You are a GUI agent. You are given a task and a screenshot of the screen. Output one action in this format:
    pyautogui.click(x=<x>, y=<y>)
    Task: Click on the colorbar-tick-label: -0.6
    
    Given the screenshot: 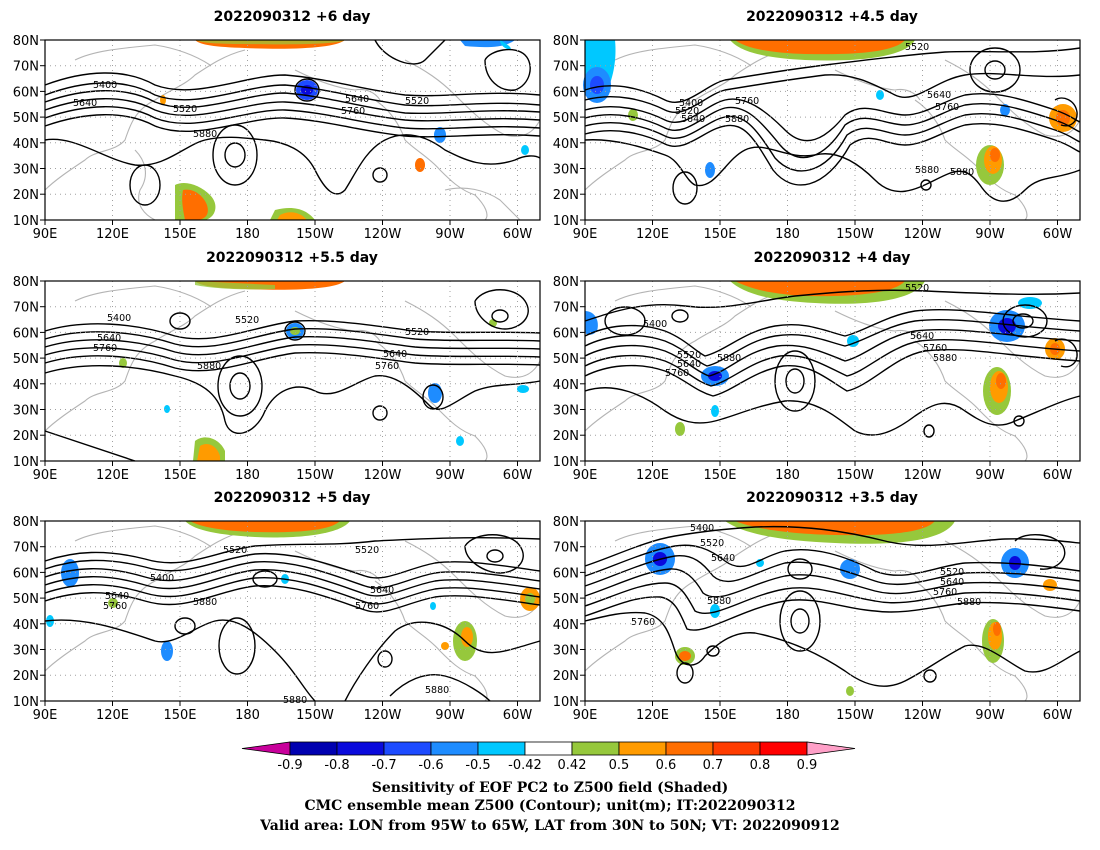 What is the action you would take?
    pyautogui.click(x=430, y=765)
    